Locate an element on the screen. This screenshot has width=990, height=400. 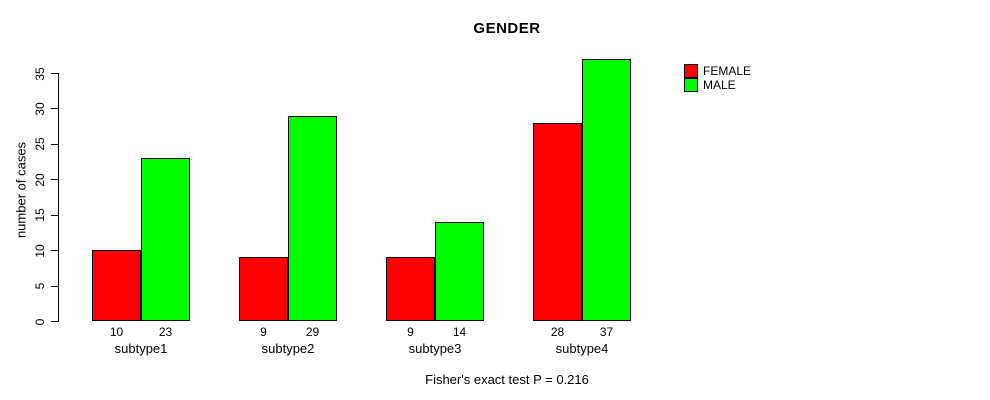
legend-swatch-male is located at coordinates (691, 85).